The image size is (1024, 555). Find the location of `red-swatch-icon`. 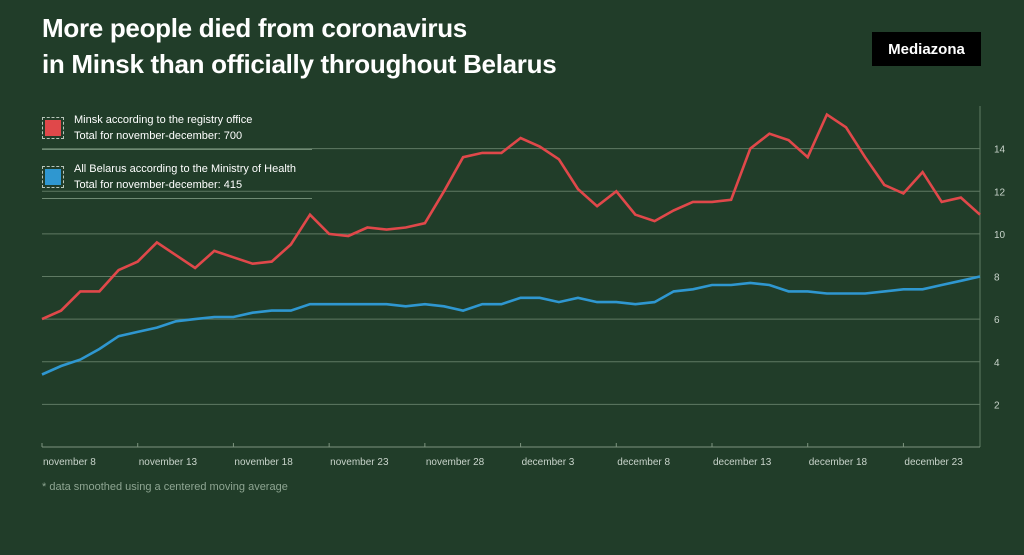

red-swatch-icon is located at coordinates (53, 128).